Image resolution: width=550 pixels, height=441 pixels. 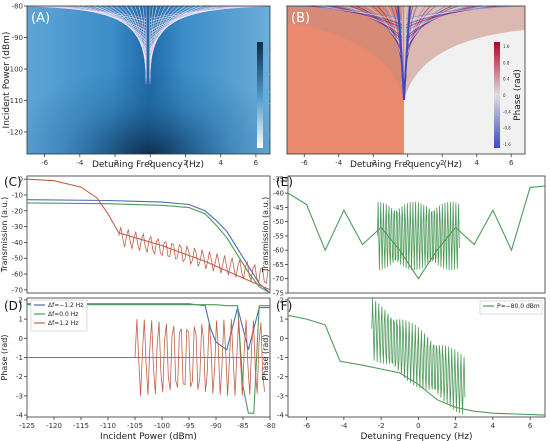 I want to click on colorbar-a-label: Transmission (a.u.), so click(x=274, y=96).